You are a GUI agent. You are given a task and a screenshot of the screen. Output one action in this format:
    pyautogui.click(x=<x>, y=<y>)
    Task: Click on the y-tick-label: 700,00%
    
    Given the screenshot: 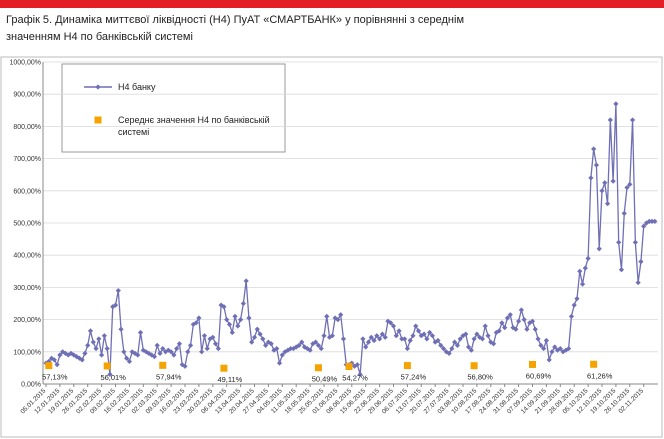 What is the action you would take?
    pyautogui.click(x=27, y=159)
    